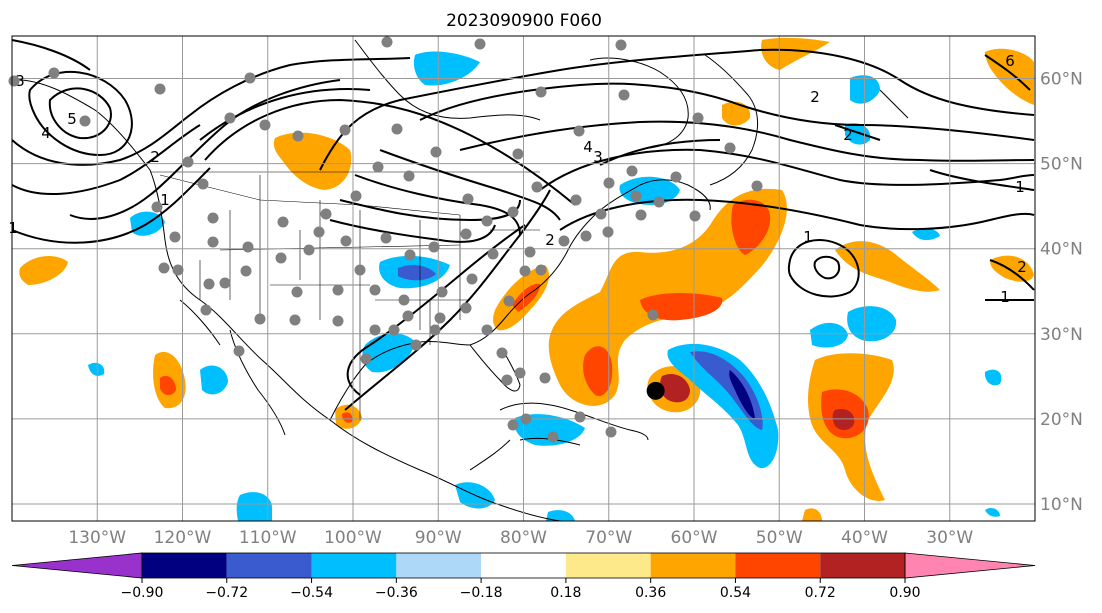 This screenshot has height=613, width=1102. What do you see at coordinates (183, 538) in the screenshot?
I see `longitude-tick-label: 120°W` at bounding box center [183, 538].